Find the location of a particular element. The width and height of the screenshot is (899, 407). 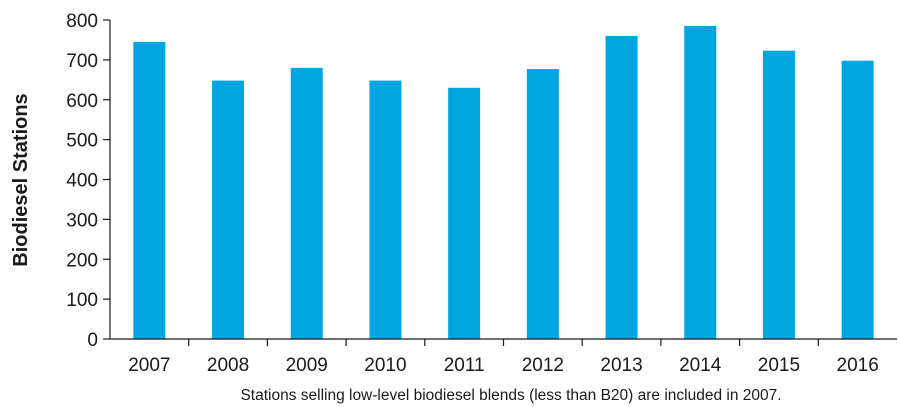

x-tick-label: 2014 is located at coordinates (700, 365).